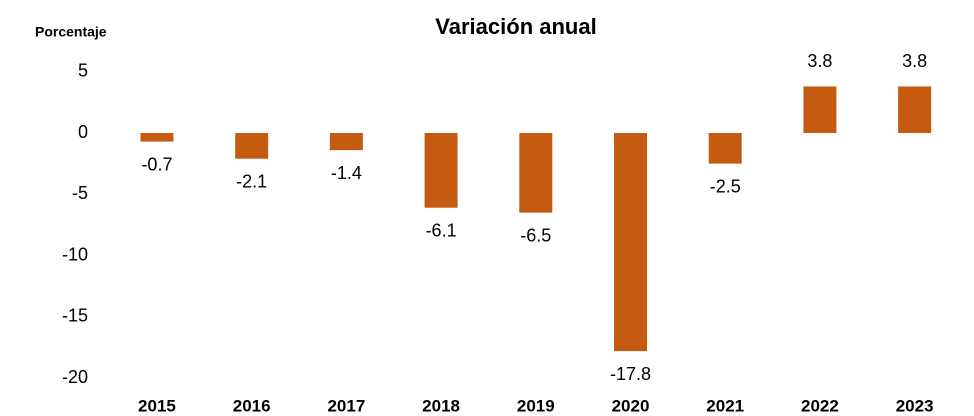 This screenshot has height=416, width=974. What do you see at coordinates (75, 254) in the screenshot?
I see `y-tick-label: -10` at bounding box center [75, 254].